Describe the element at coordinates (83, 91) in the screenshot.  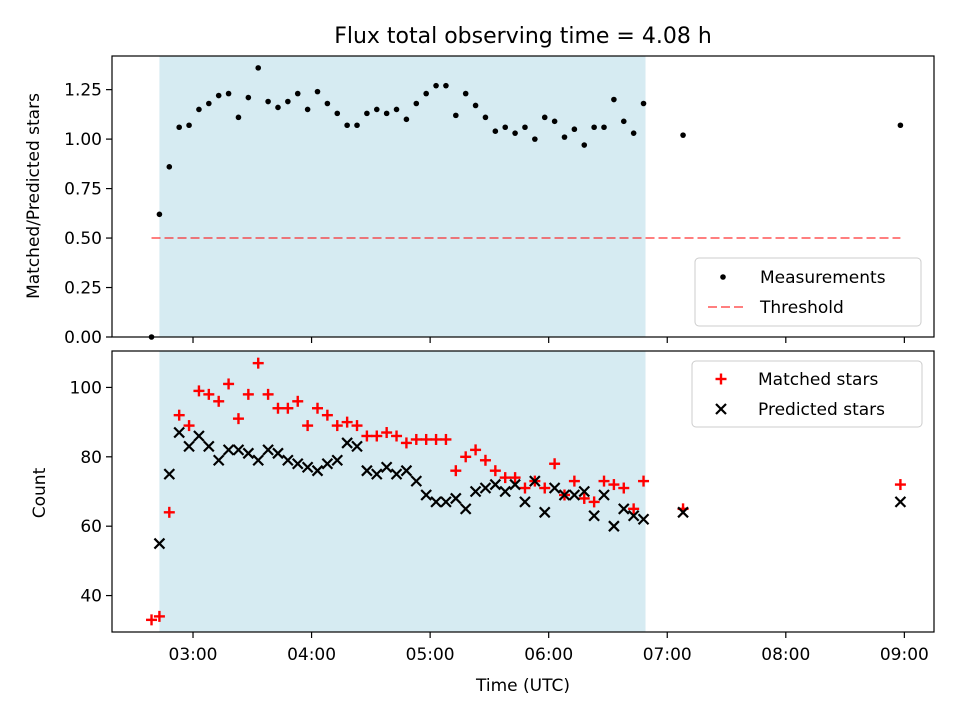
I see `ratio-y-tick-label: 1.25` at that location.